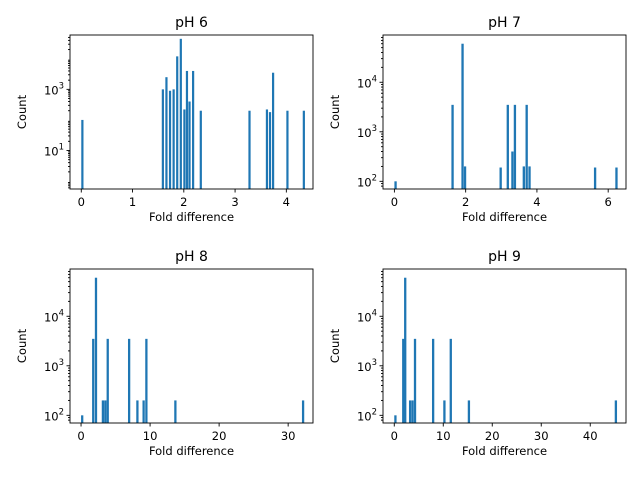 The height and width of the screenshot is (480, 640). I want to click on x-tick-label: 40, so click(590, 436).